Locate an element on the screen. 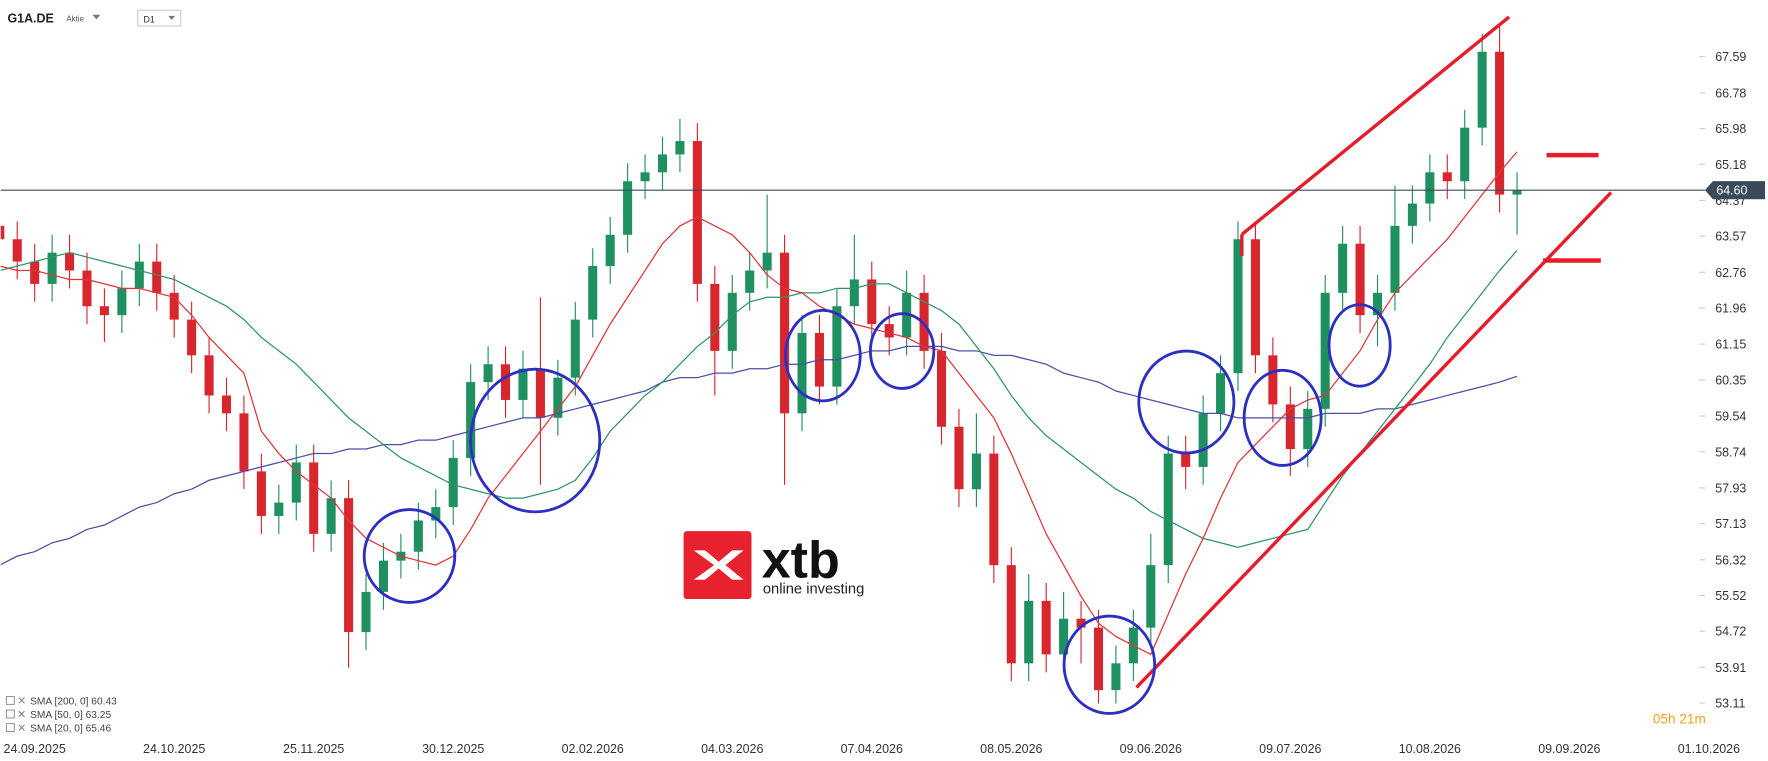 This screenshot has width=1768, height=761. timeframe: D1 is located at coordinates (149, 20).